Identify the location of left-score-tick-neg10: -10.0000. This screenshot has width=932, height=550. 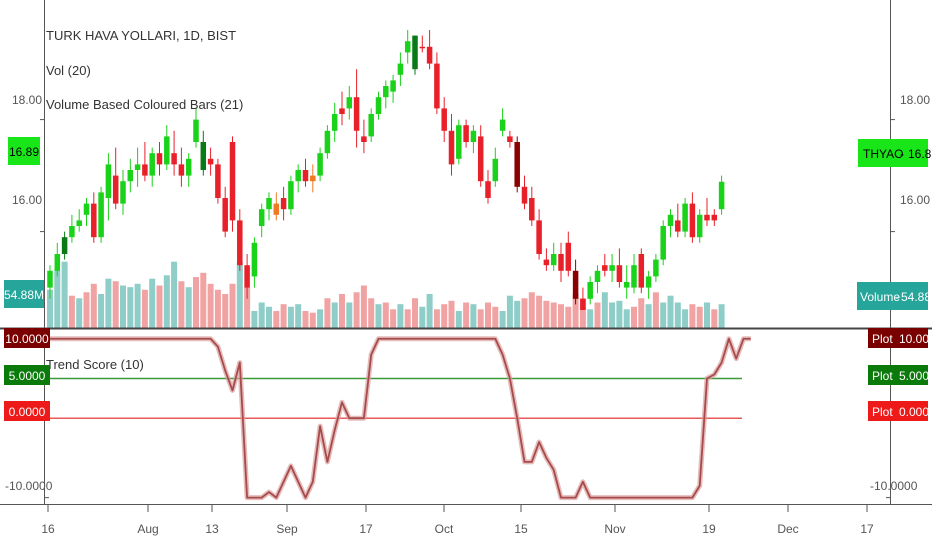
(29, 486).